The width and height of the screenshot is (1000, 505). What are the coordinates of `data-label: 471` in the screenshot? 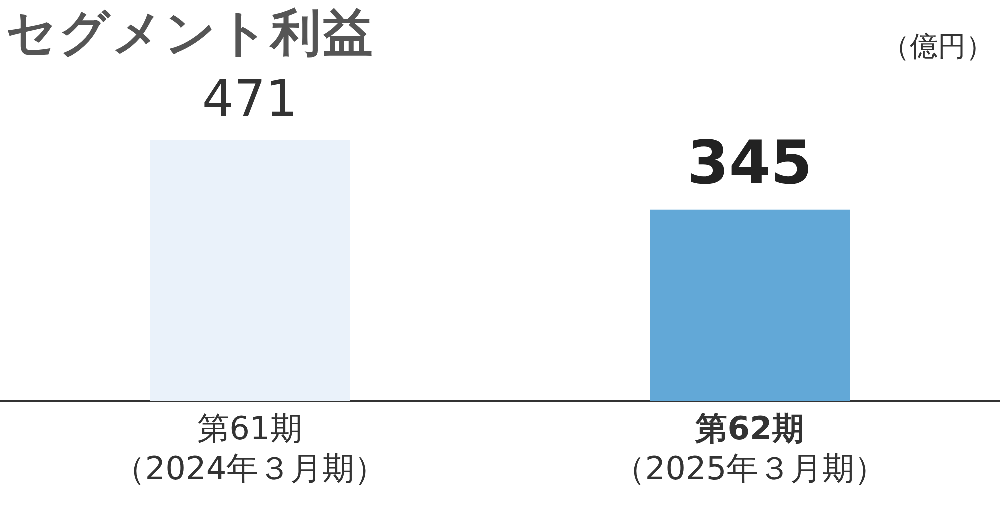 It's located at (250, 99).